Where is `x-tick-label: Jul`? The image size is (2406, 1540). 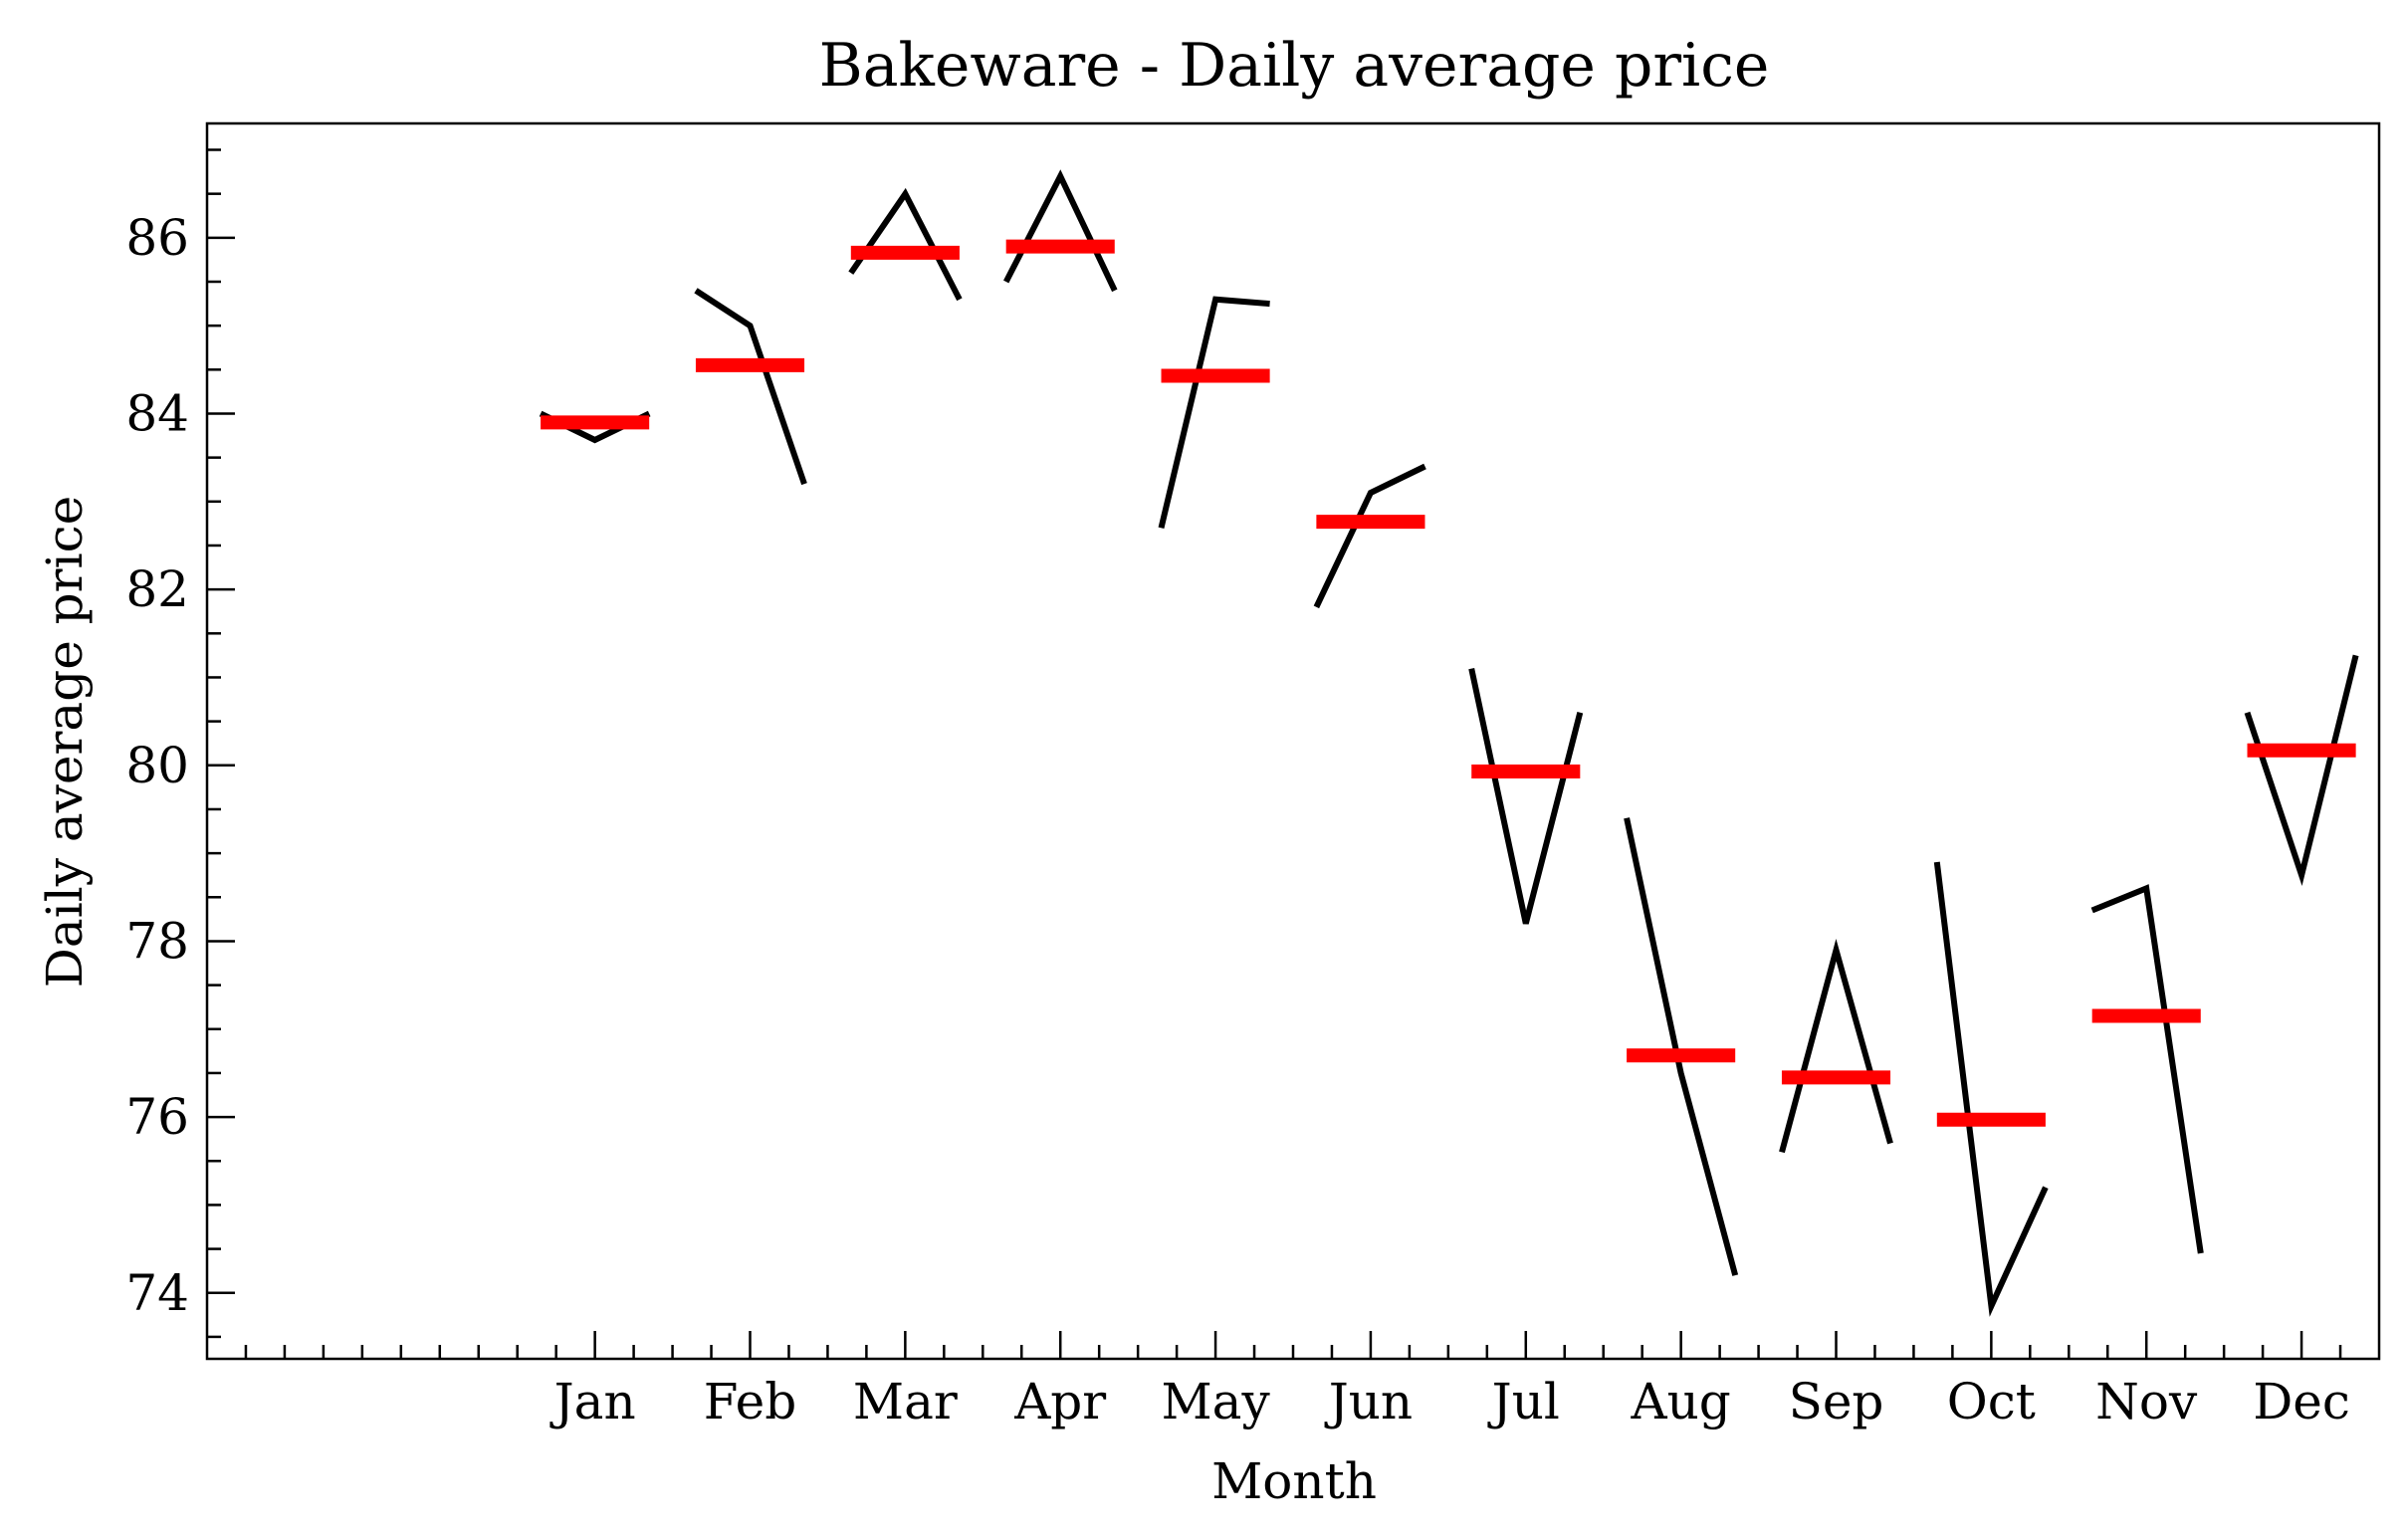
x-tick-label: Jul is located at coordinates (1524, 1402).